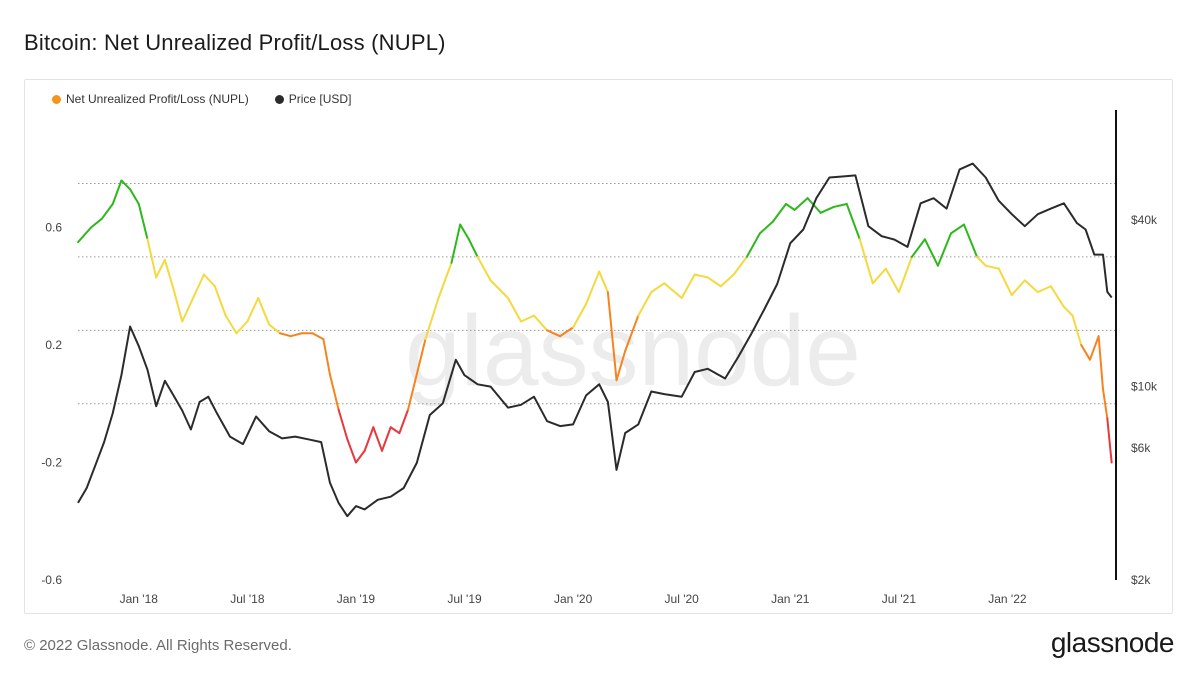  What do you see at coordinates (899, 599) in the screenshot?
I see `x-tick-label: Jul '21` at bounding box center [899, 599].